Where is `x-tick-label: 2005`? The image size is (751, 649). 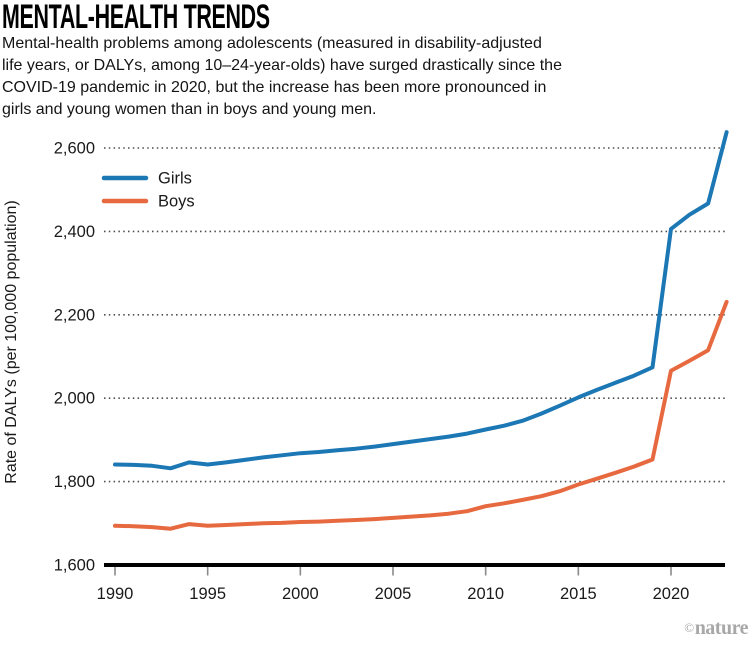 x-tick-label: 2005 is located at coordinates (393, 594).